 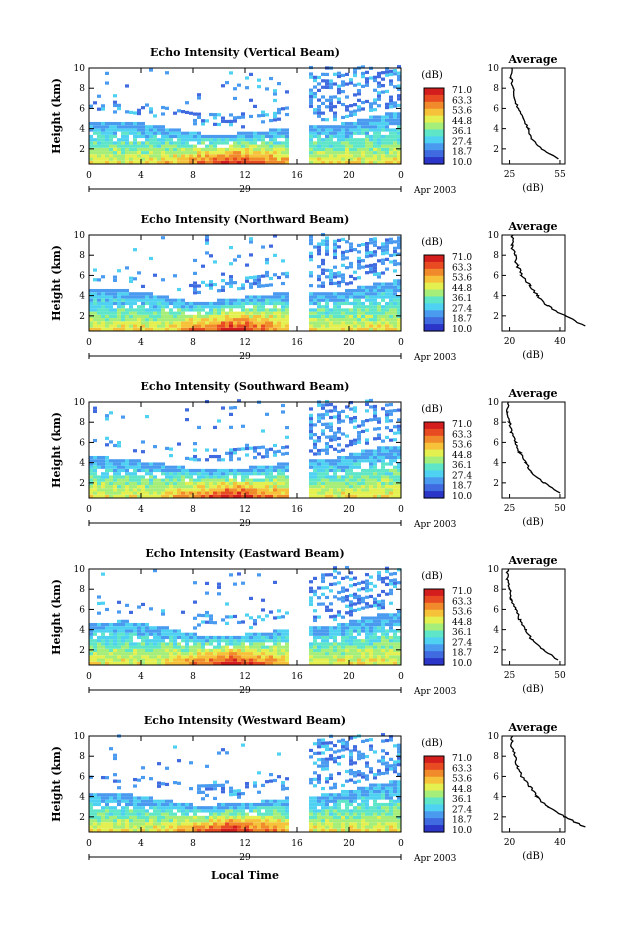 I want to click on colorbar-swatch, so click(x=434, y=481).